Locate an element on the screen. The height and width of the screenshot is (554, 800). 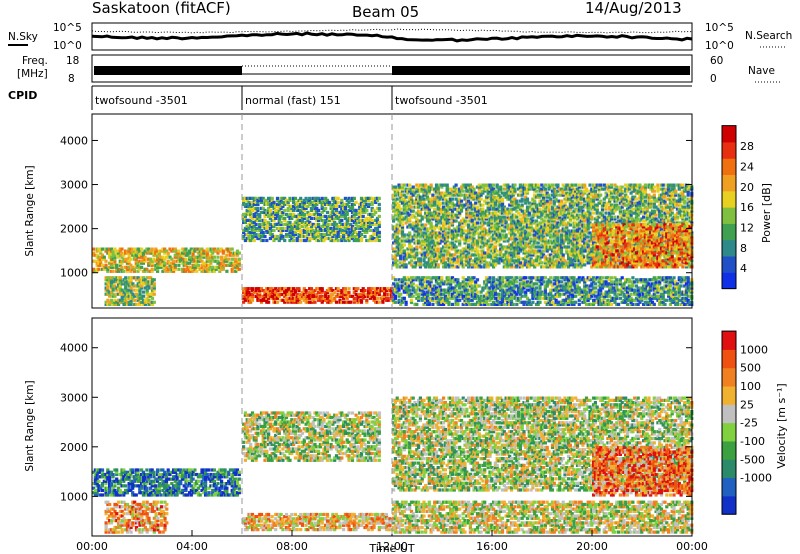
beam-title: Beam 05 is located at coordinates (385, 12).